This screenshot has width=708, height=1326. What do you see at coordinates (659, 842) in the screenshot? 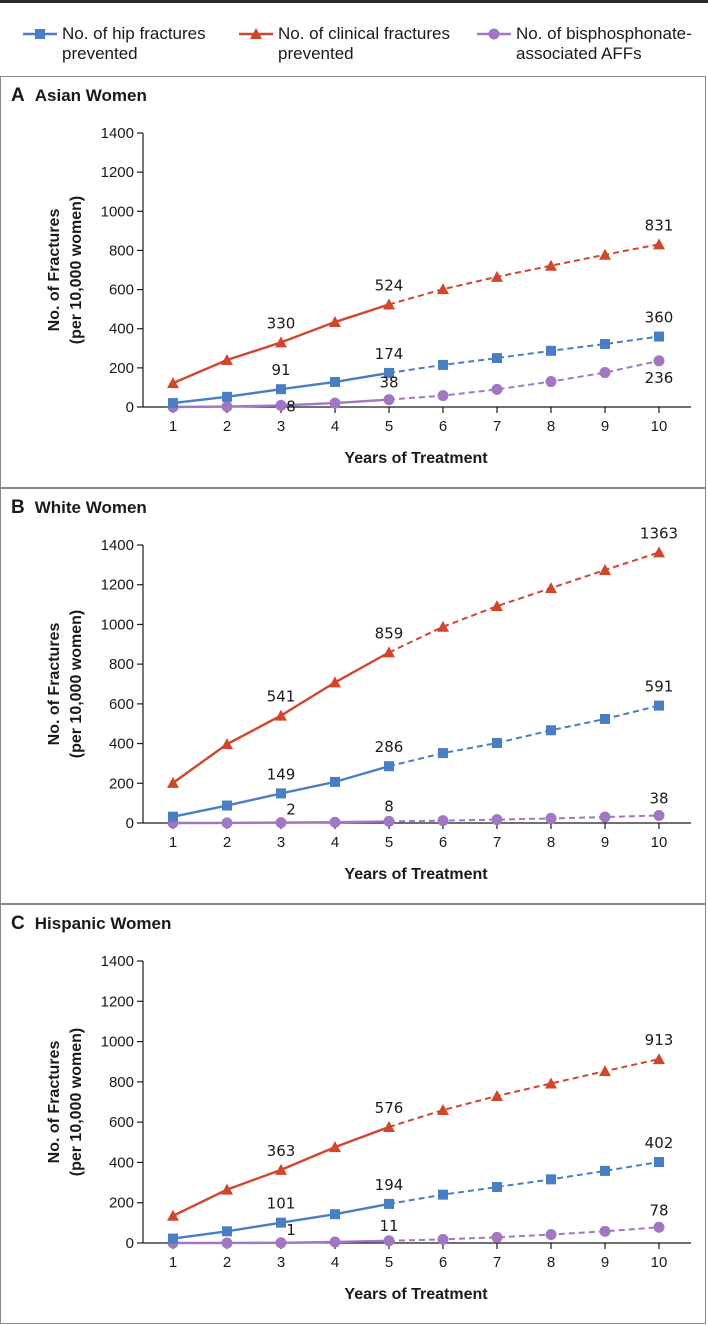
I see `x-tick-label: 10` at bounding box center [659, 842].